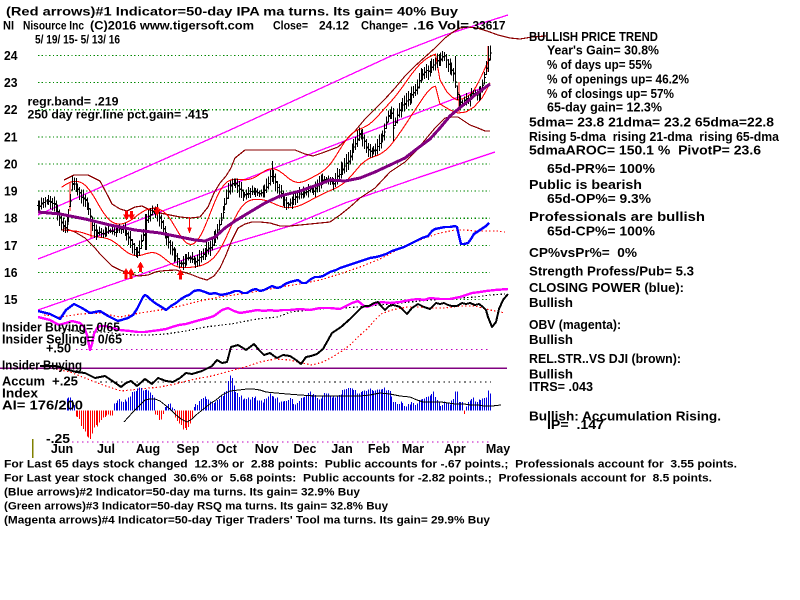 This screenshot has height=600, width=800. Describe the element at coordinates (384, 26) in the screenshot. I see `svg-text: Change=` at that location.